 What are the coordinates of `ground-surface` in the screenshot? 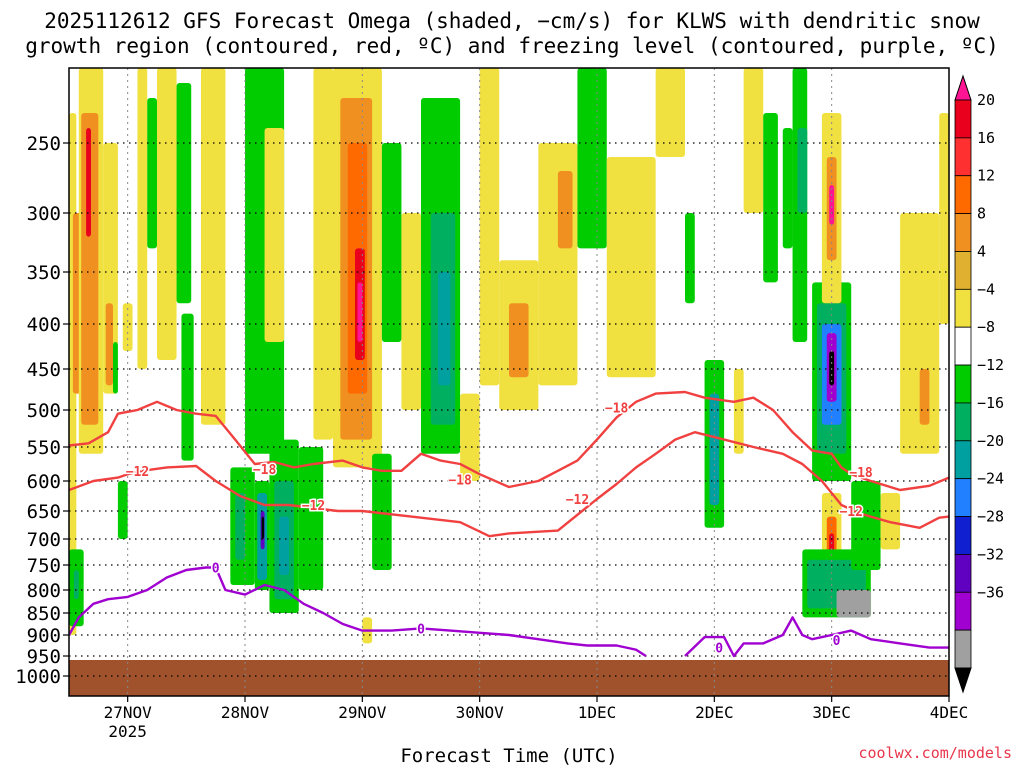 It's located at (509, 678).